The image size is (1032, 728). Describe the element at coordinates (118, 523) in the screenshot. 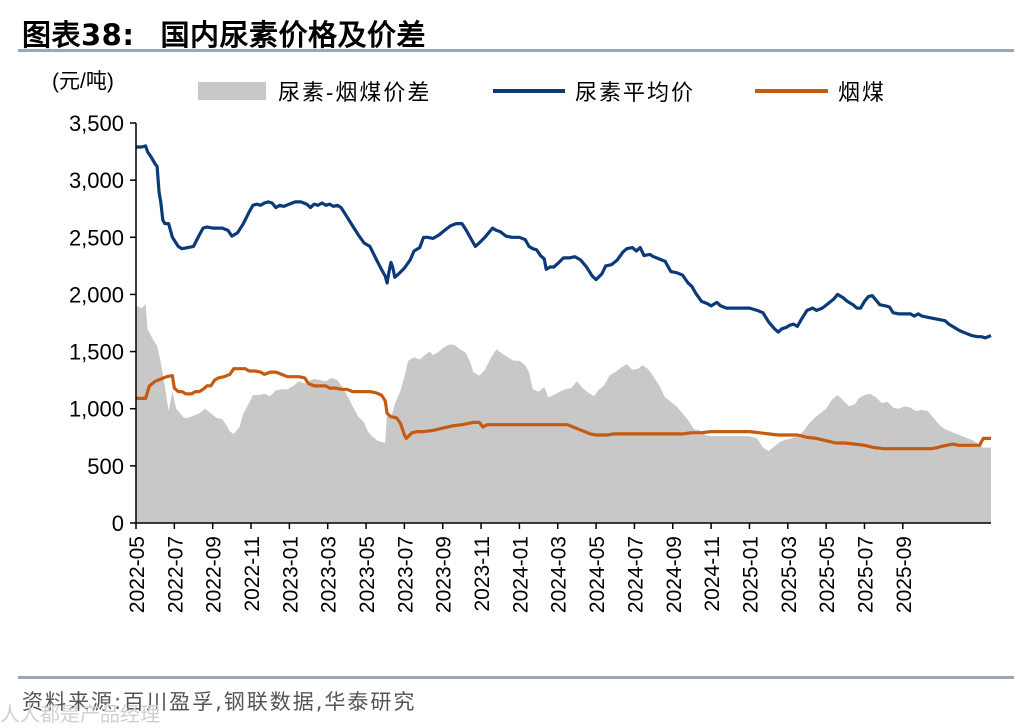

I see `y-tick-label: 0` at that location.